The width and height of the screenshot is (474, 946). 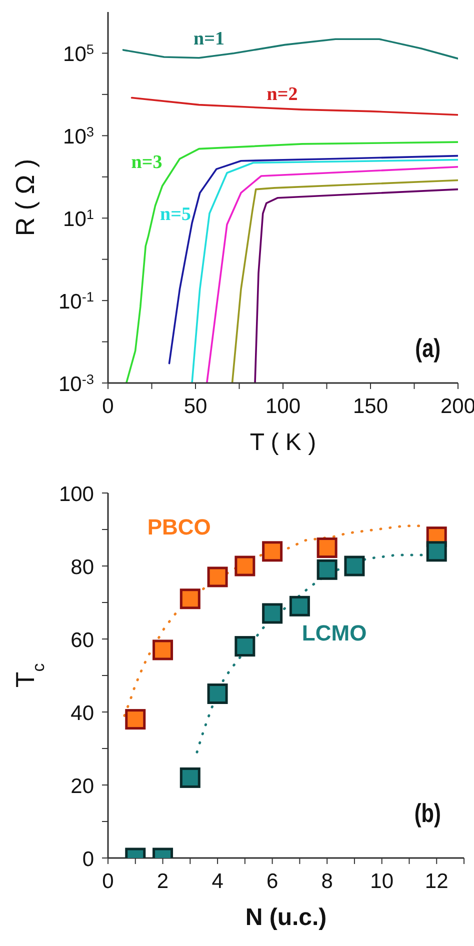 I want to click on series-label: n=2, so click(x=282, y=94).